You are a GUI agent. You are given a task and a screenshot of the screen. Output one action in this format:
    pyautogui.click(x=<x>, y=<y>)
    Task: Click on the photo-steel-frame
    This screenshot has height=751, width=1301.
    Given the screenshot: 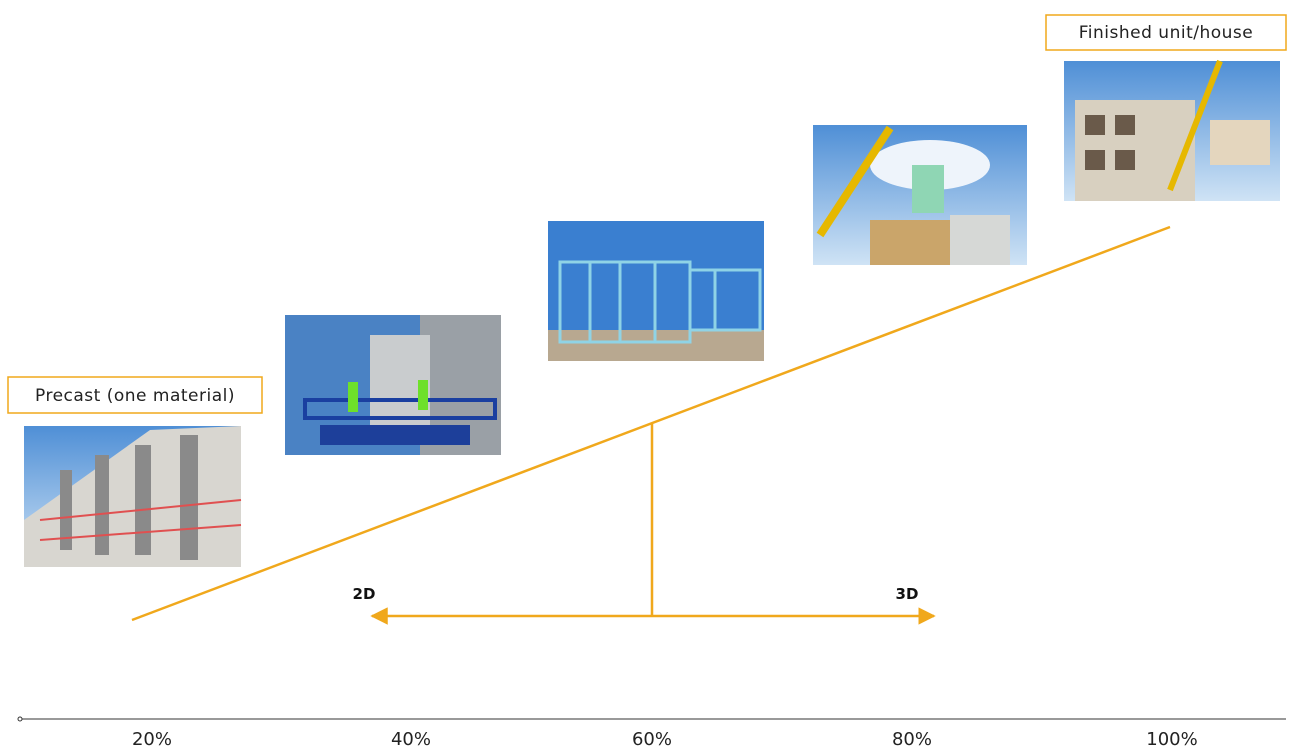 What is the action you would take?
    pyautogui.click(x=656, y=291)
    